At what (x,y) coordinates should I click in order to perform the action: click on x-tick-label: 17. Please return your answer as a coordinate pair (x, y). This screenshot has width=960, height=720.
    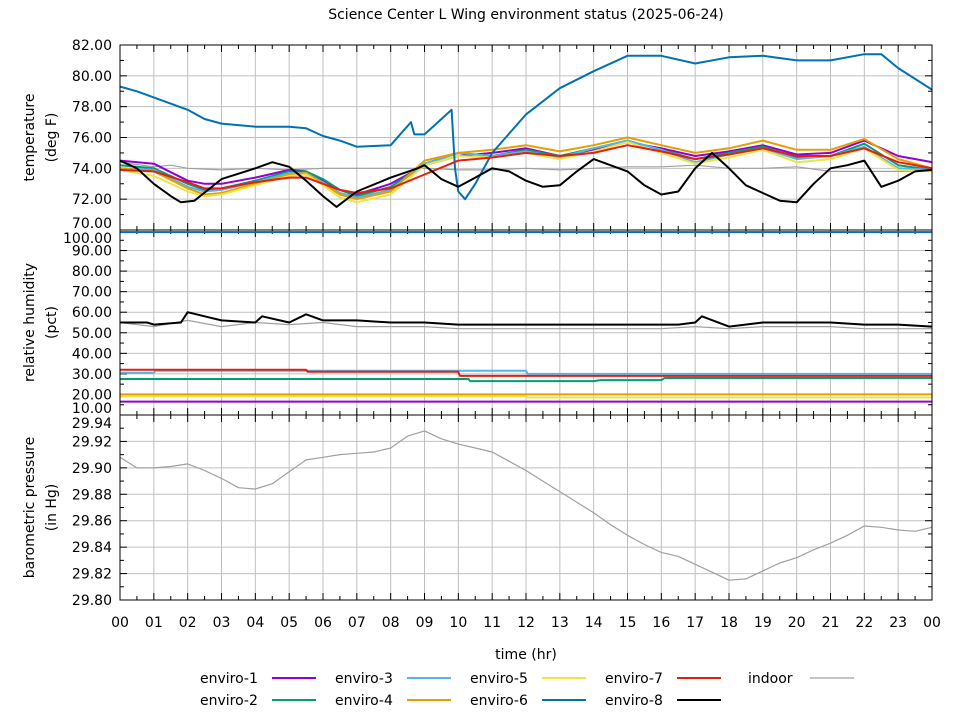
    Looking at the image, I should click on (695, 623).